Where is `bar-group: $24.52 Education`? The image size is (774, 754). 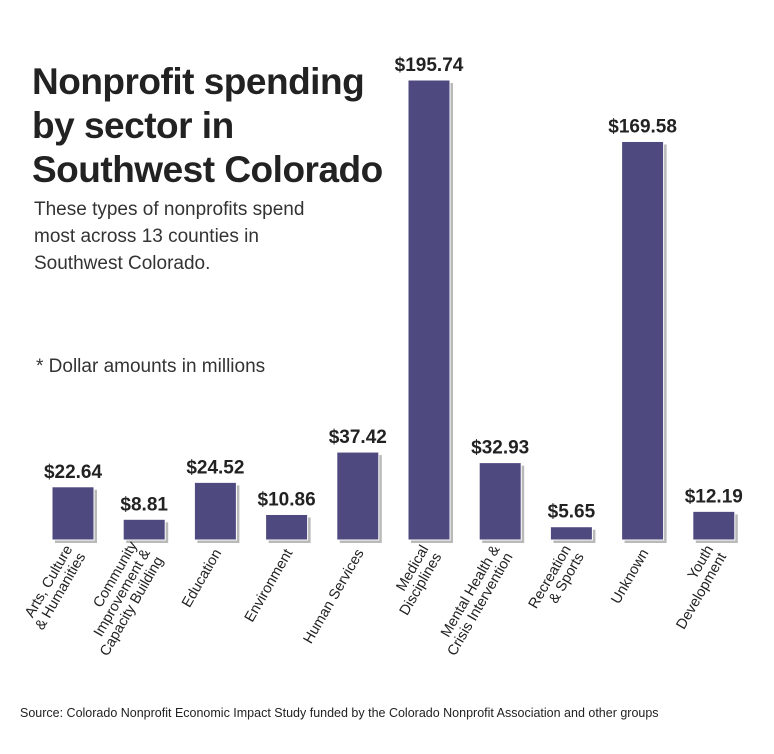
bar-group: $24.52 Education is located at coordinates (211, 533).